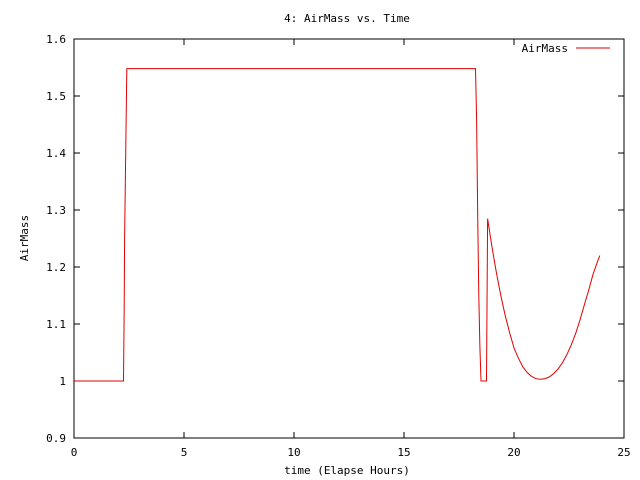 The image size is (640, 480). What do you see at coordinates (347, 18) in the screenshot?
I see `chart-title: 4: AirMass vs. Time` at bounding box center [347, 18].